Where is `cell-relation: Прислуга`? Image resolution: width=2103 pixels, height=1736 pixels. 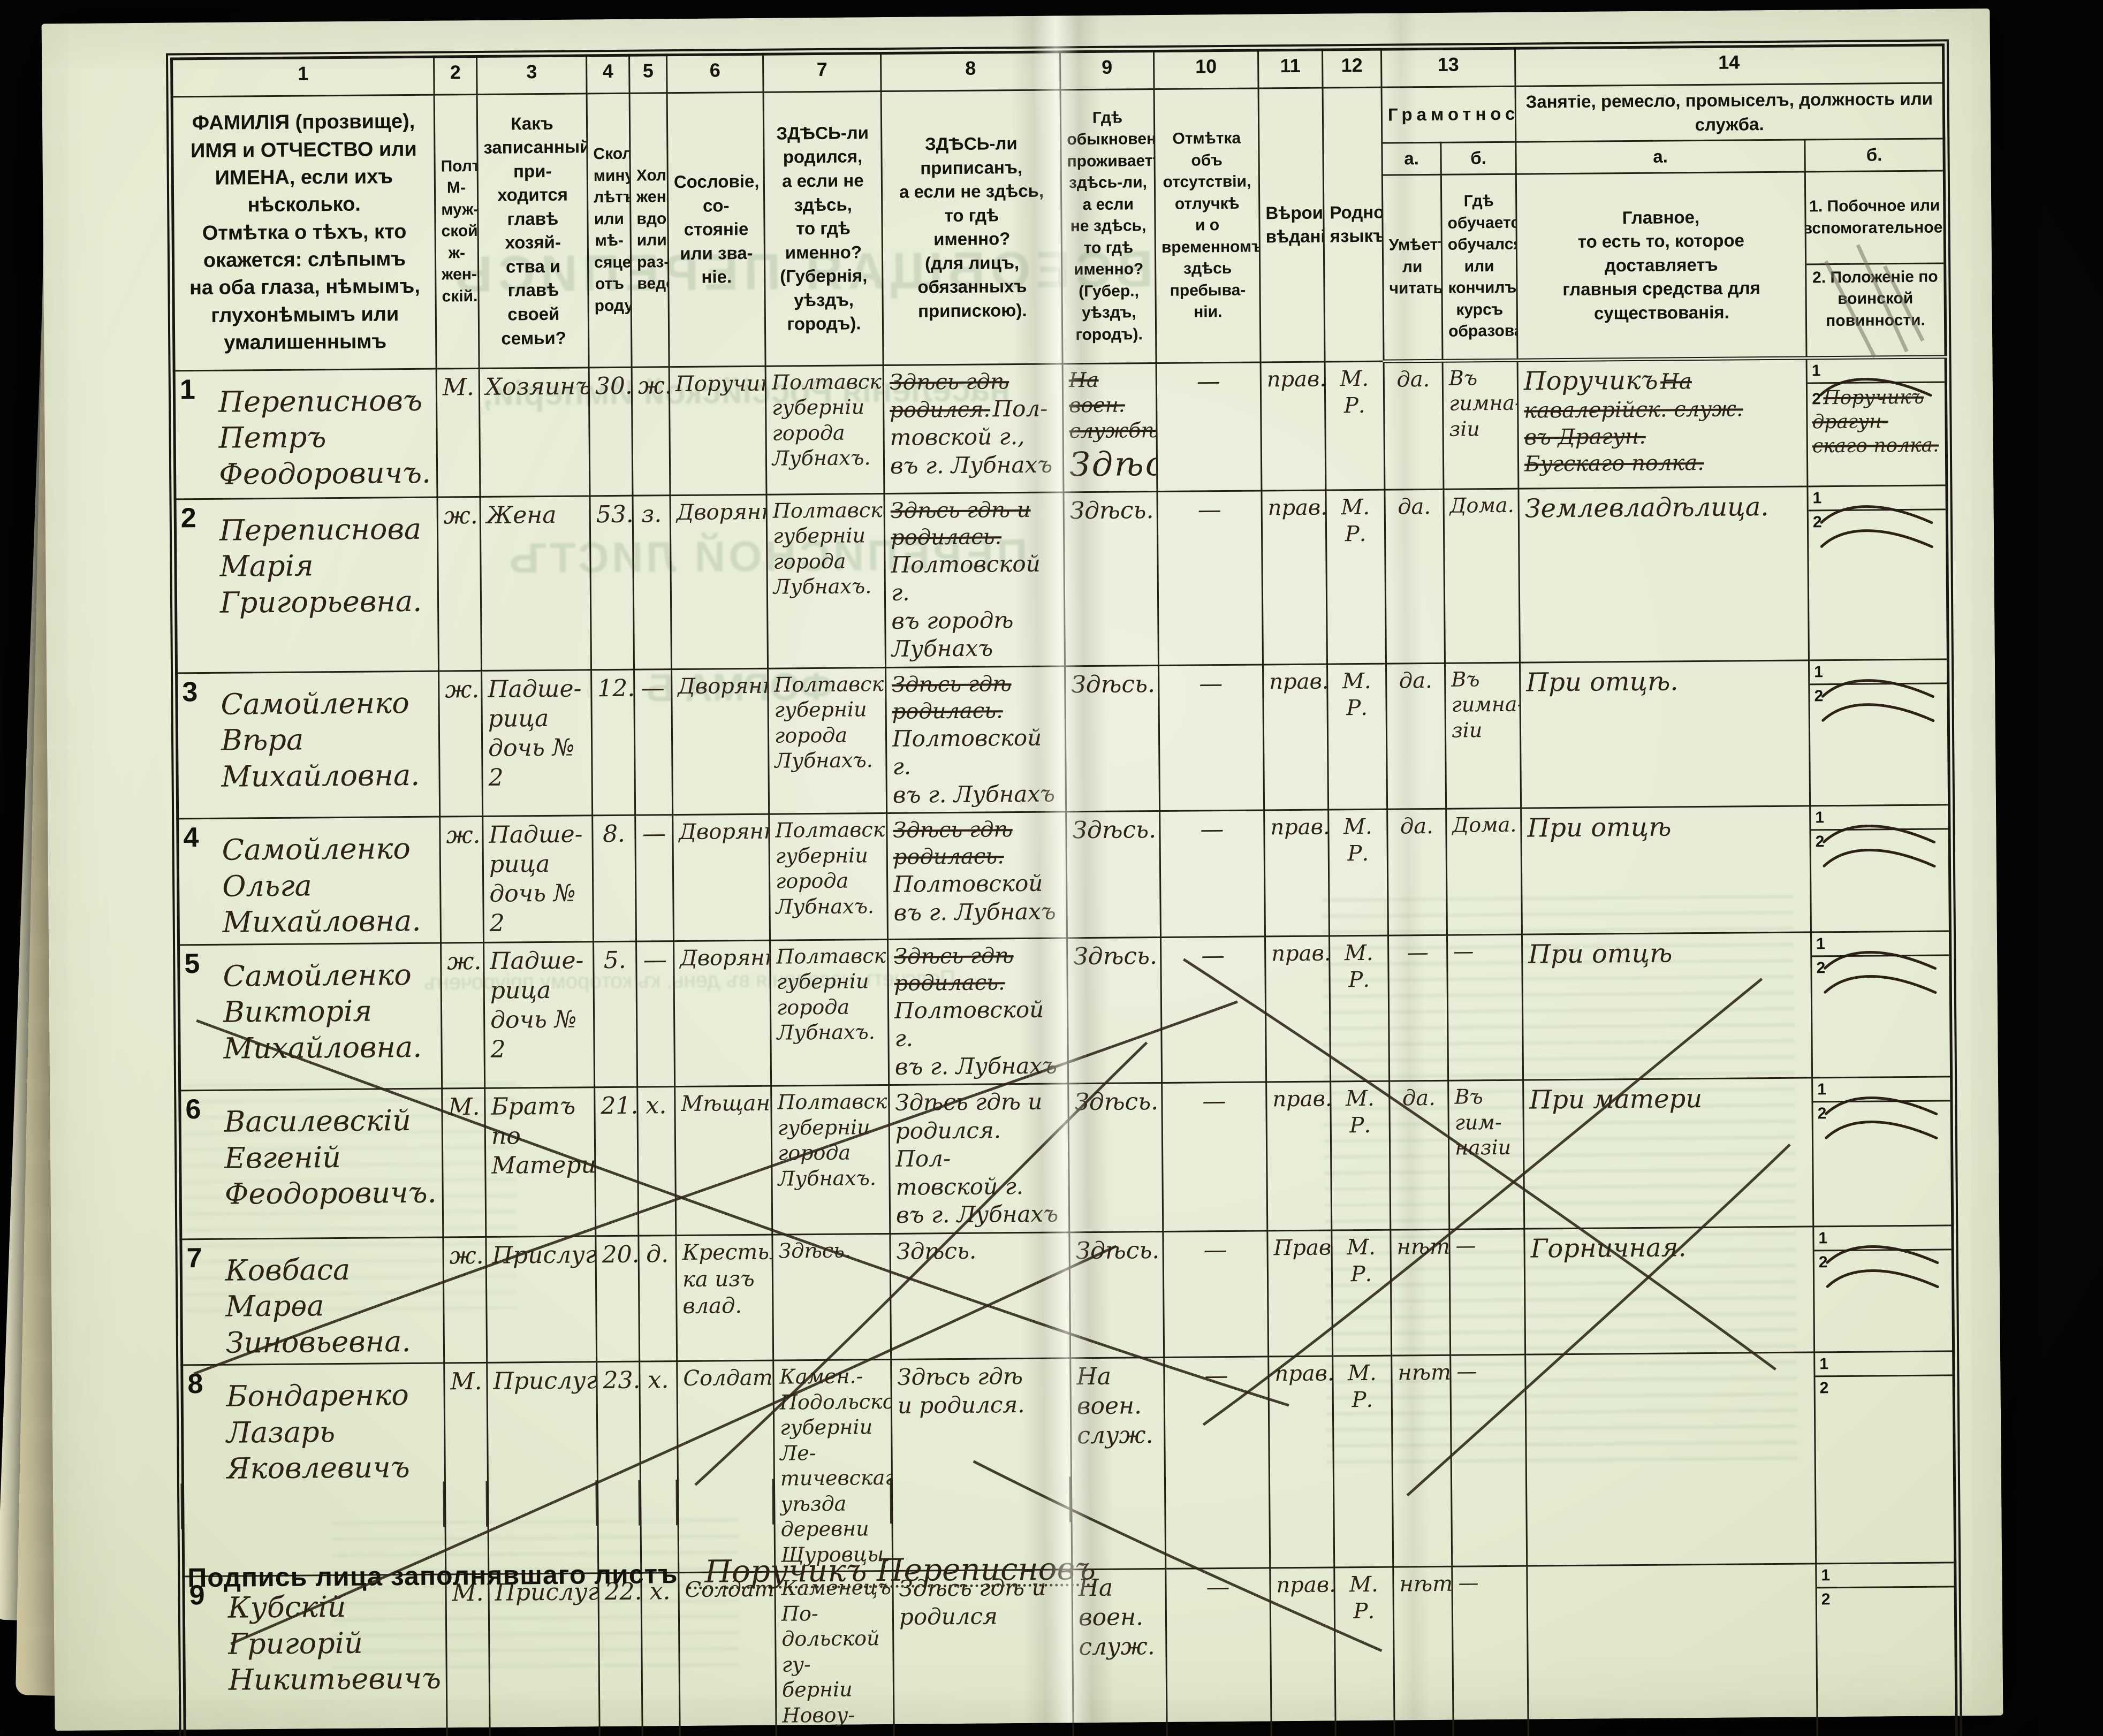
cell-relation: Прислуга is located at coordinates (544, 1254).